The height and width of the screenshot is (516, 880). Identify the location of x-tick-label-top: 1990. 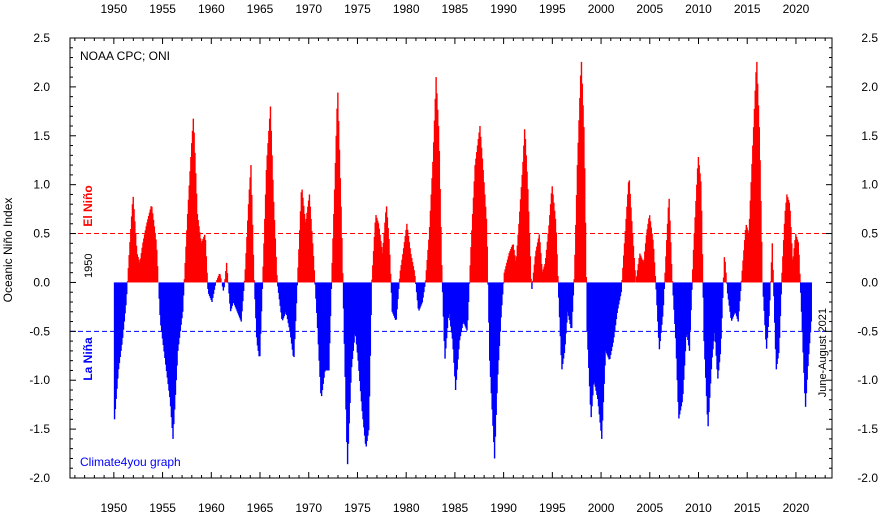
(503, 9).